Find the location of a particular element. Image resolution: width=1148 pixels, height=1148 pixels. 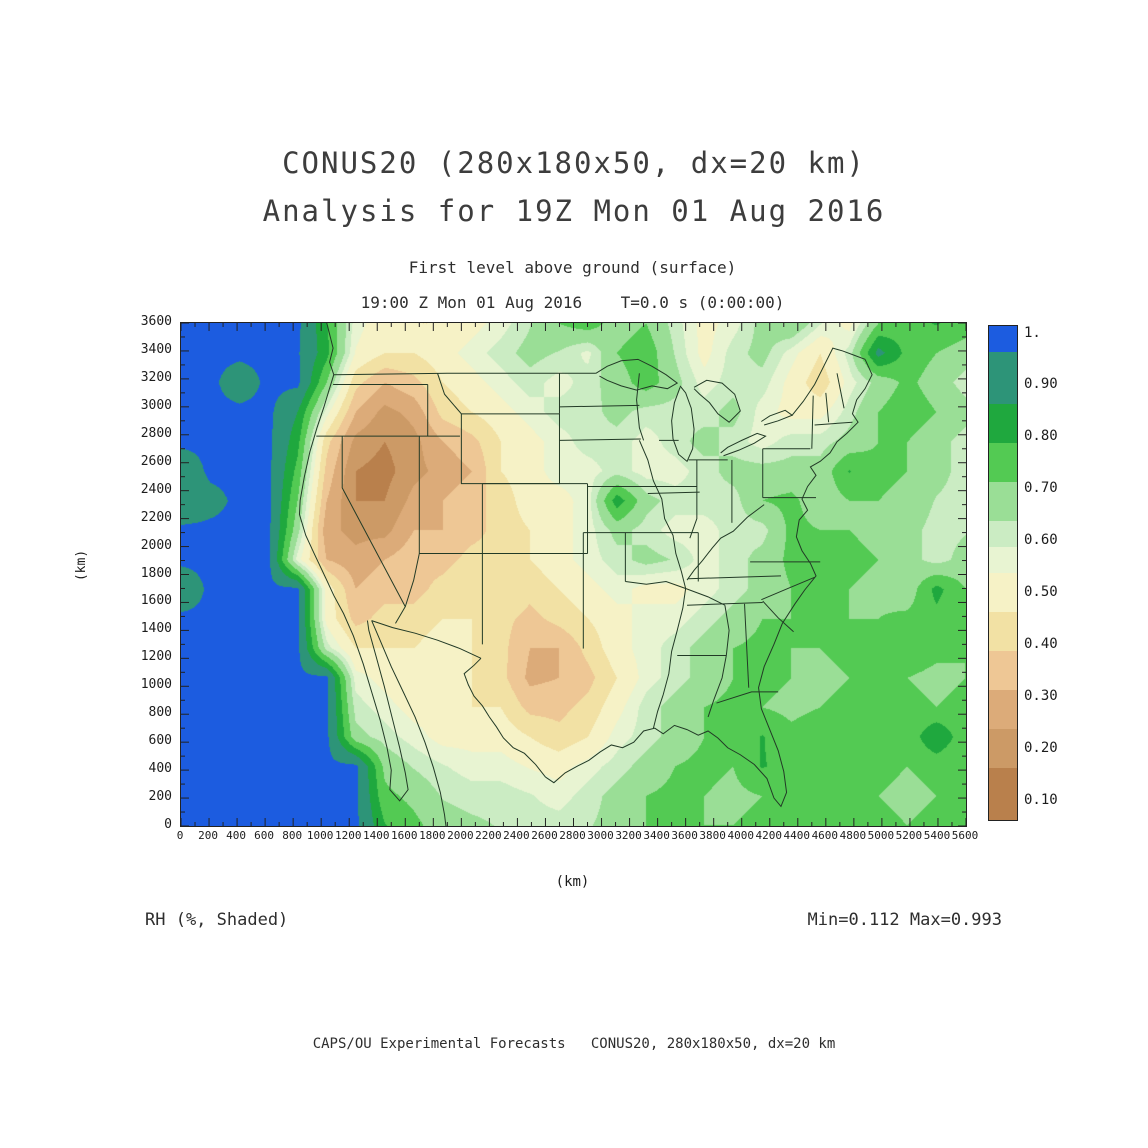

y-tick-label: 1800 is located at coordinates (156, 573).